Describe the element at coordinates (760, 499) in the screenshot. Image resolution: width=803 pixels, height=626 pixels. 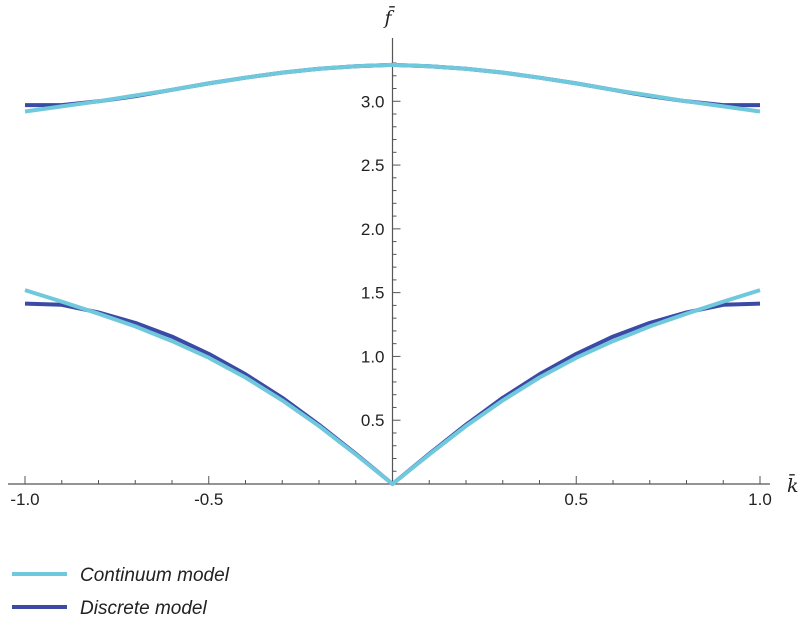
I see `x-tick-label: 1.0` at that location.